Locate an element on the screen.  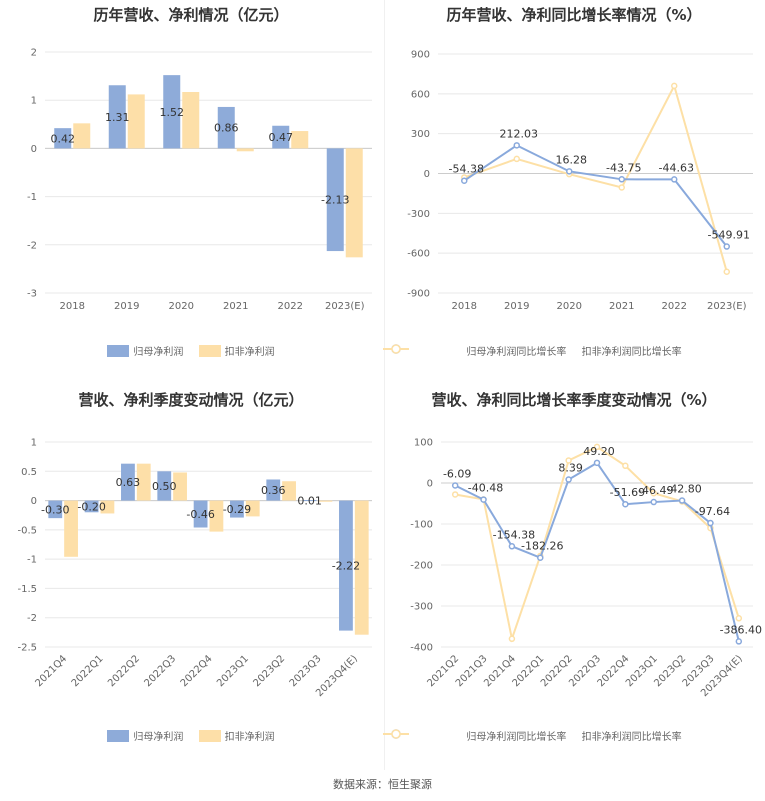
data-source-footer: 数据来源：恒生聚源 is located at coordinates (382, 784).